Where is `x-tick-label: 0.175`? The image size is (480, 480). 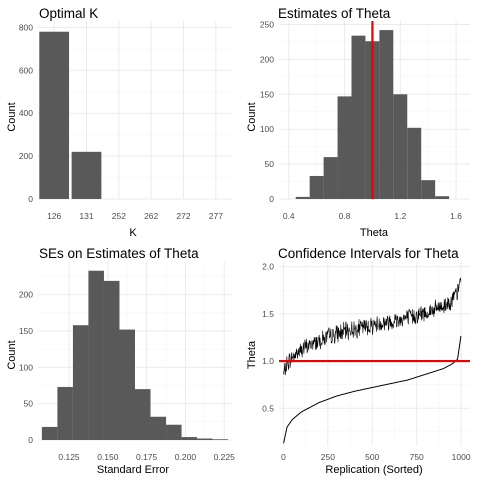
x-tick-label: 0.175 is located at coordinates (147, 457).